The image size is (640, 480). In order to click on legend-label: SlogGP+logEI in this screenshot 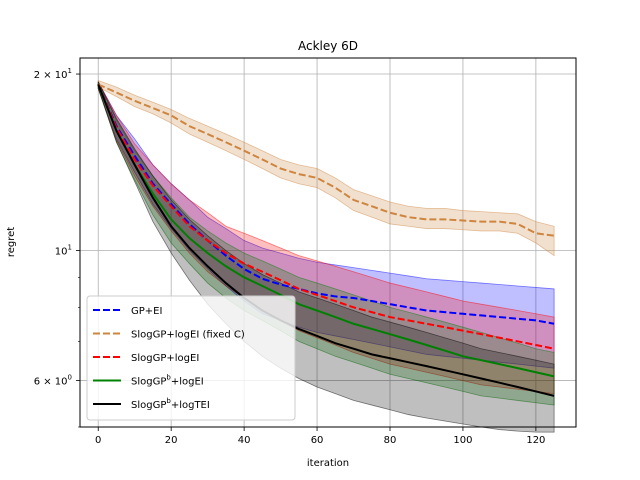, I will do `click(165, 358)`.